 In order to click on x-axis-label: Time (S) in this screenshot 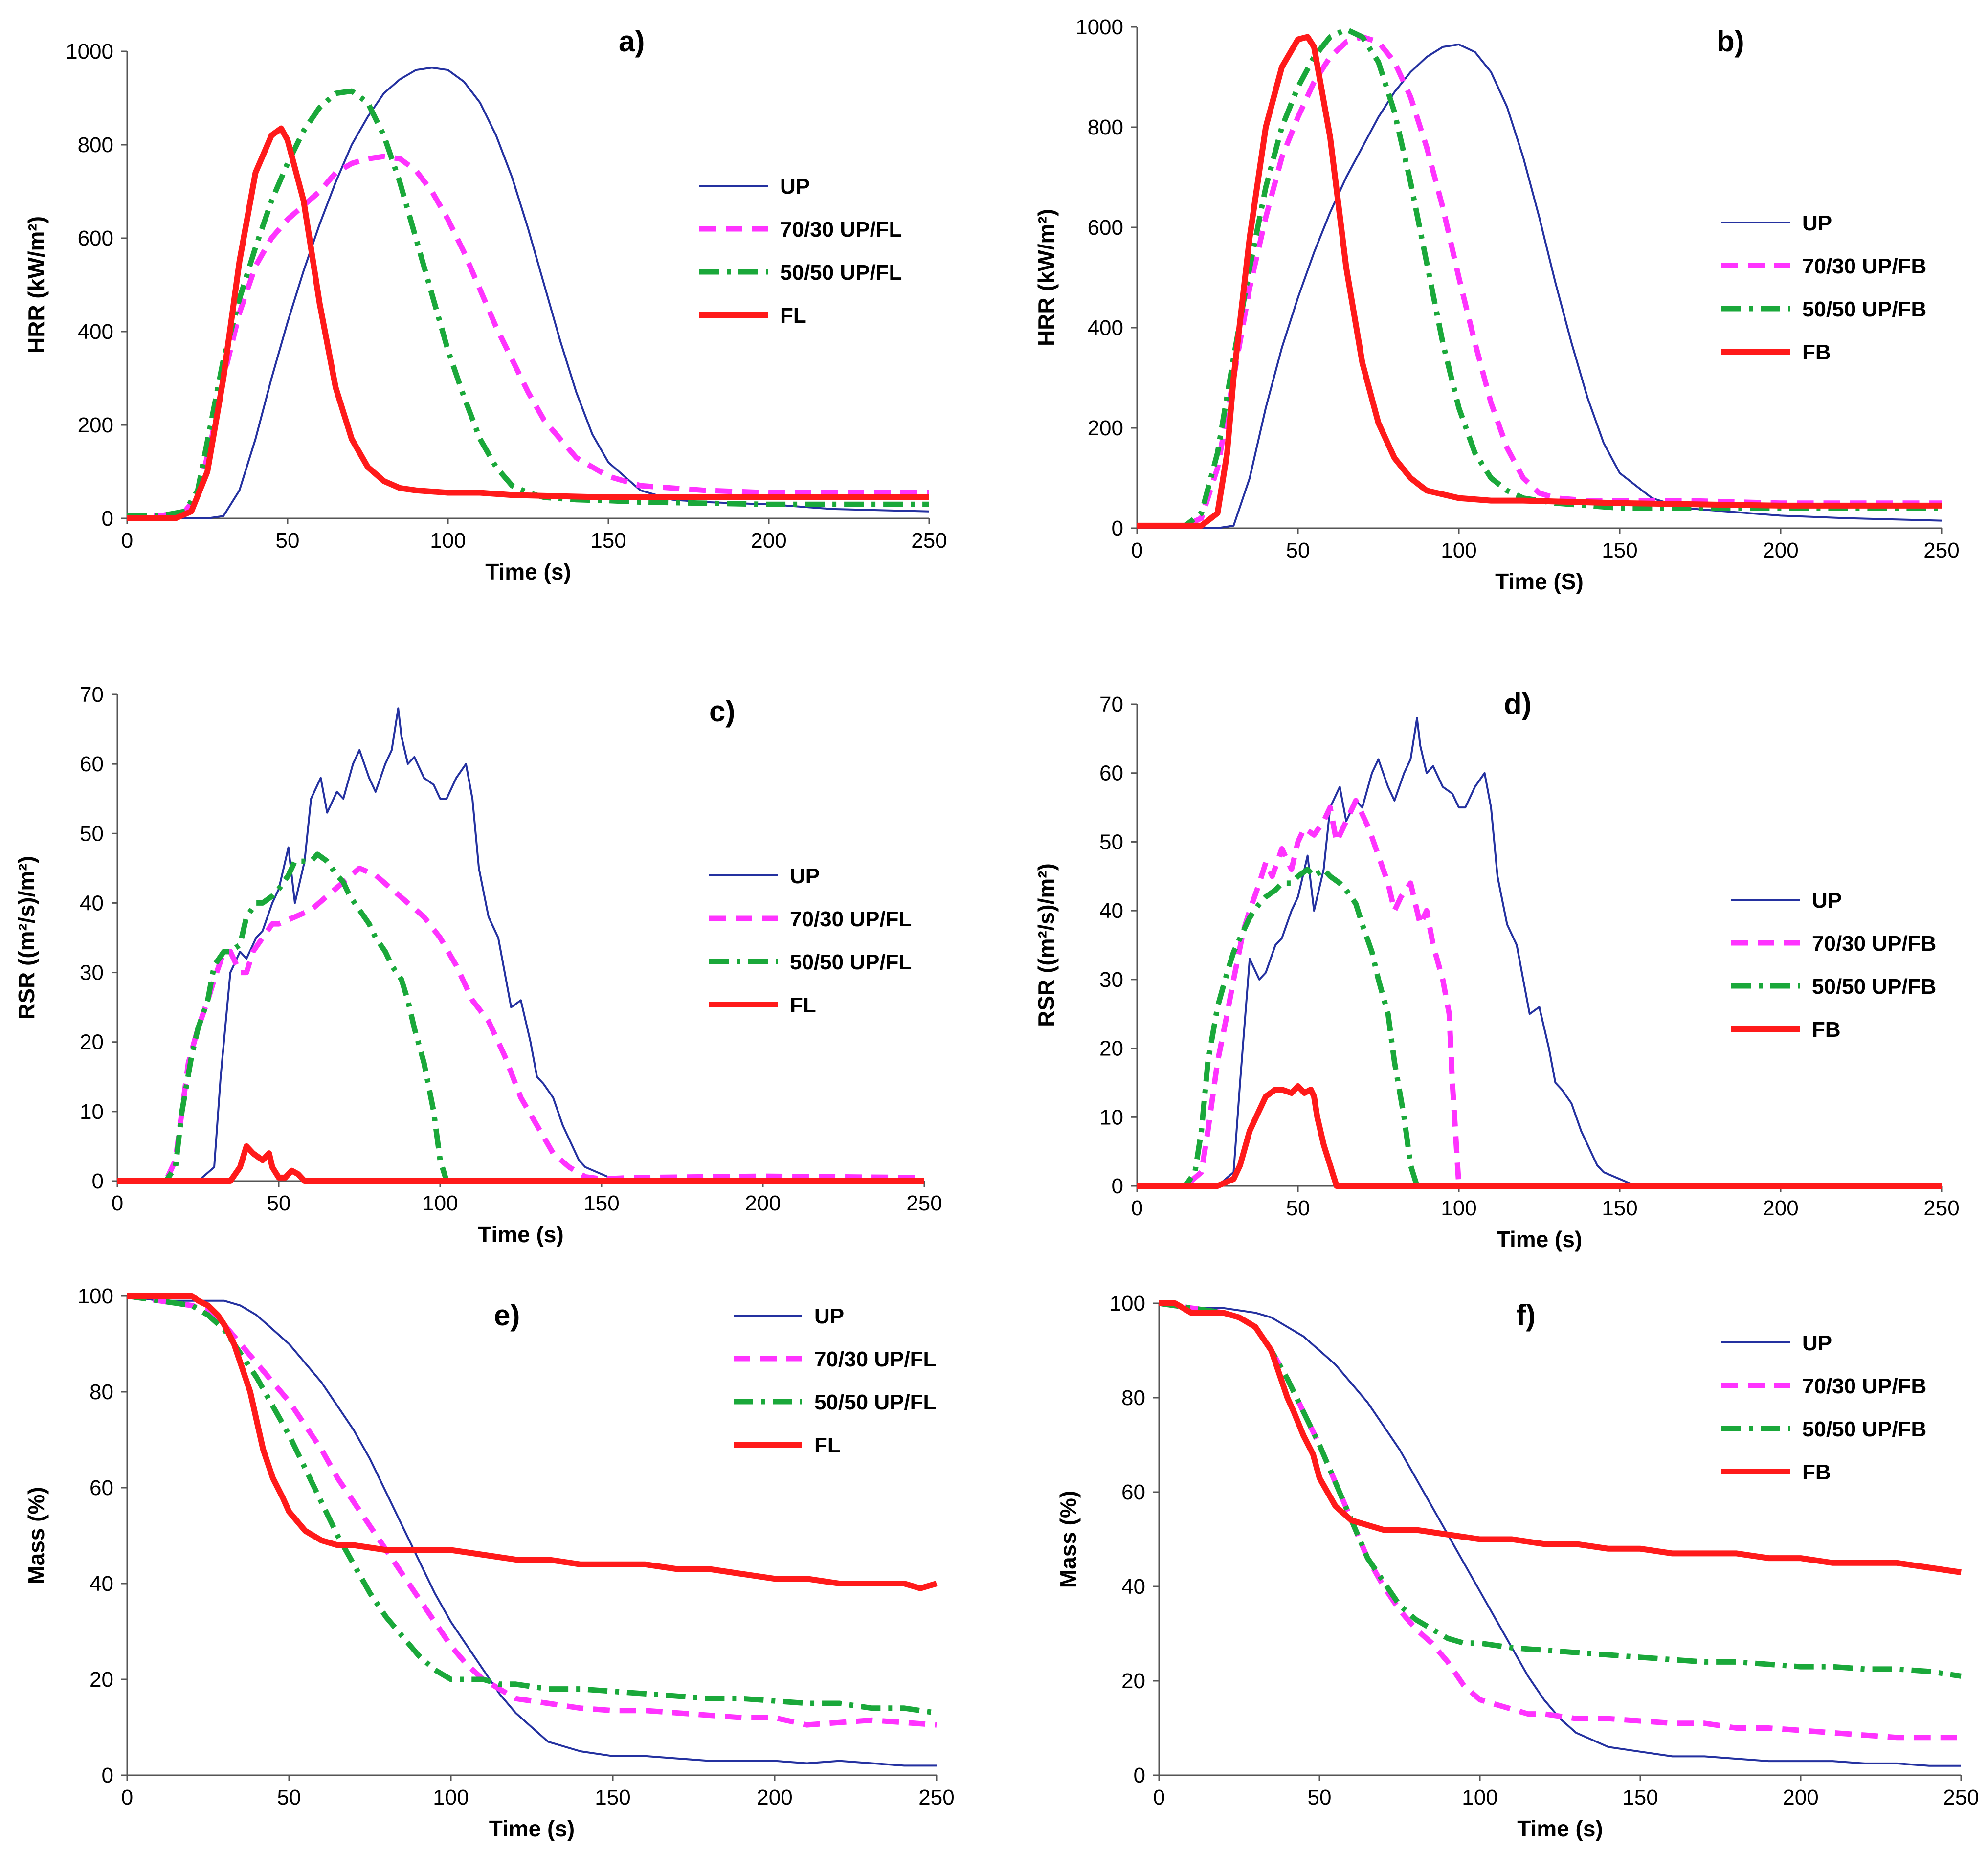, I will do `click(1540, 581)`.